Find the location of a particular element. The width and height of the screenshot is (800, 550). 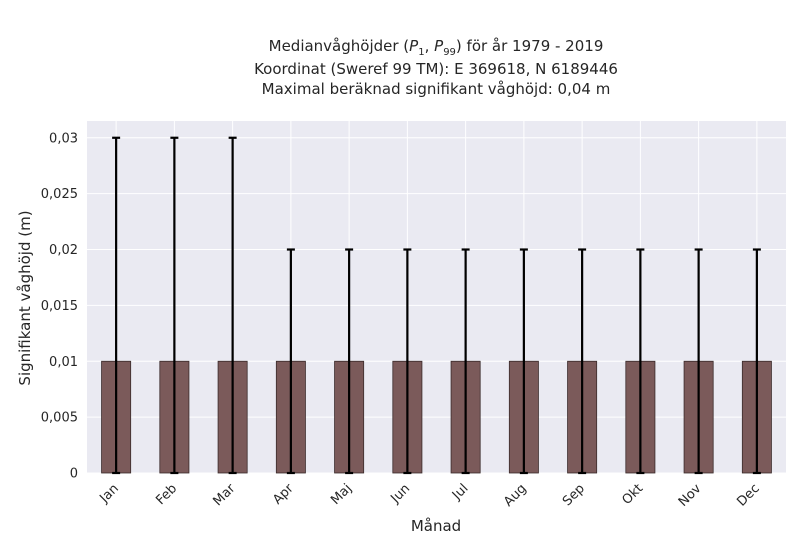

error-bar-dec is located at coordinates (756, 361).